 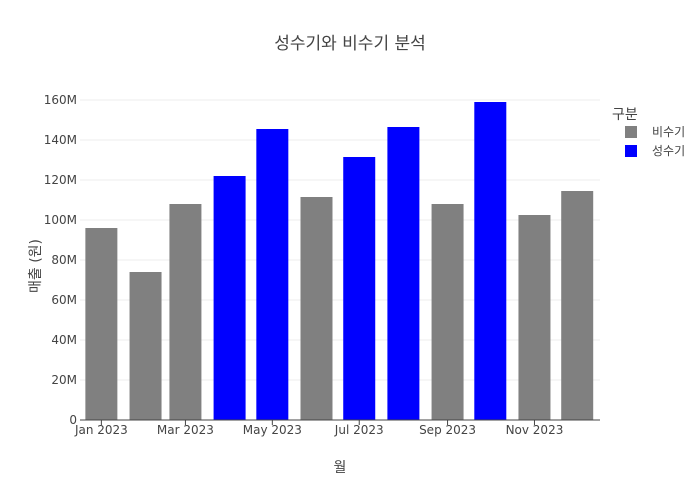 I want to click on y-tick-label: 160M, so click(x=60, y=100).